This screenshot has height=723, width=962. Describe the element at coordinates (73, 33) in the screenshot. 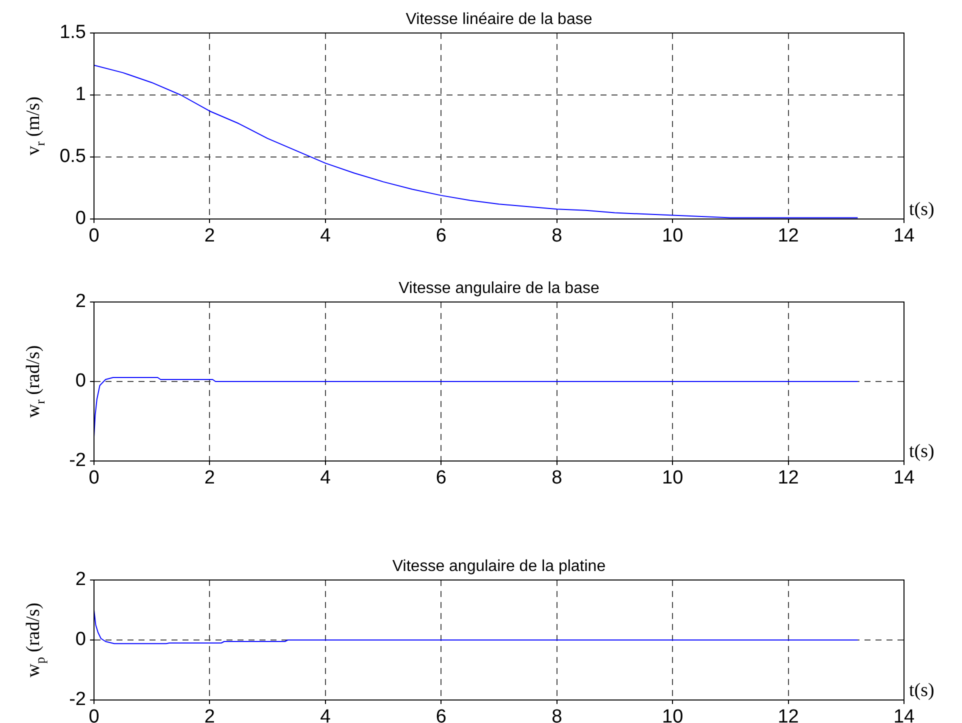

I see `y-tick-label: 1.5` at that location.